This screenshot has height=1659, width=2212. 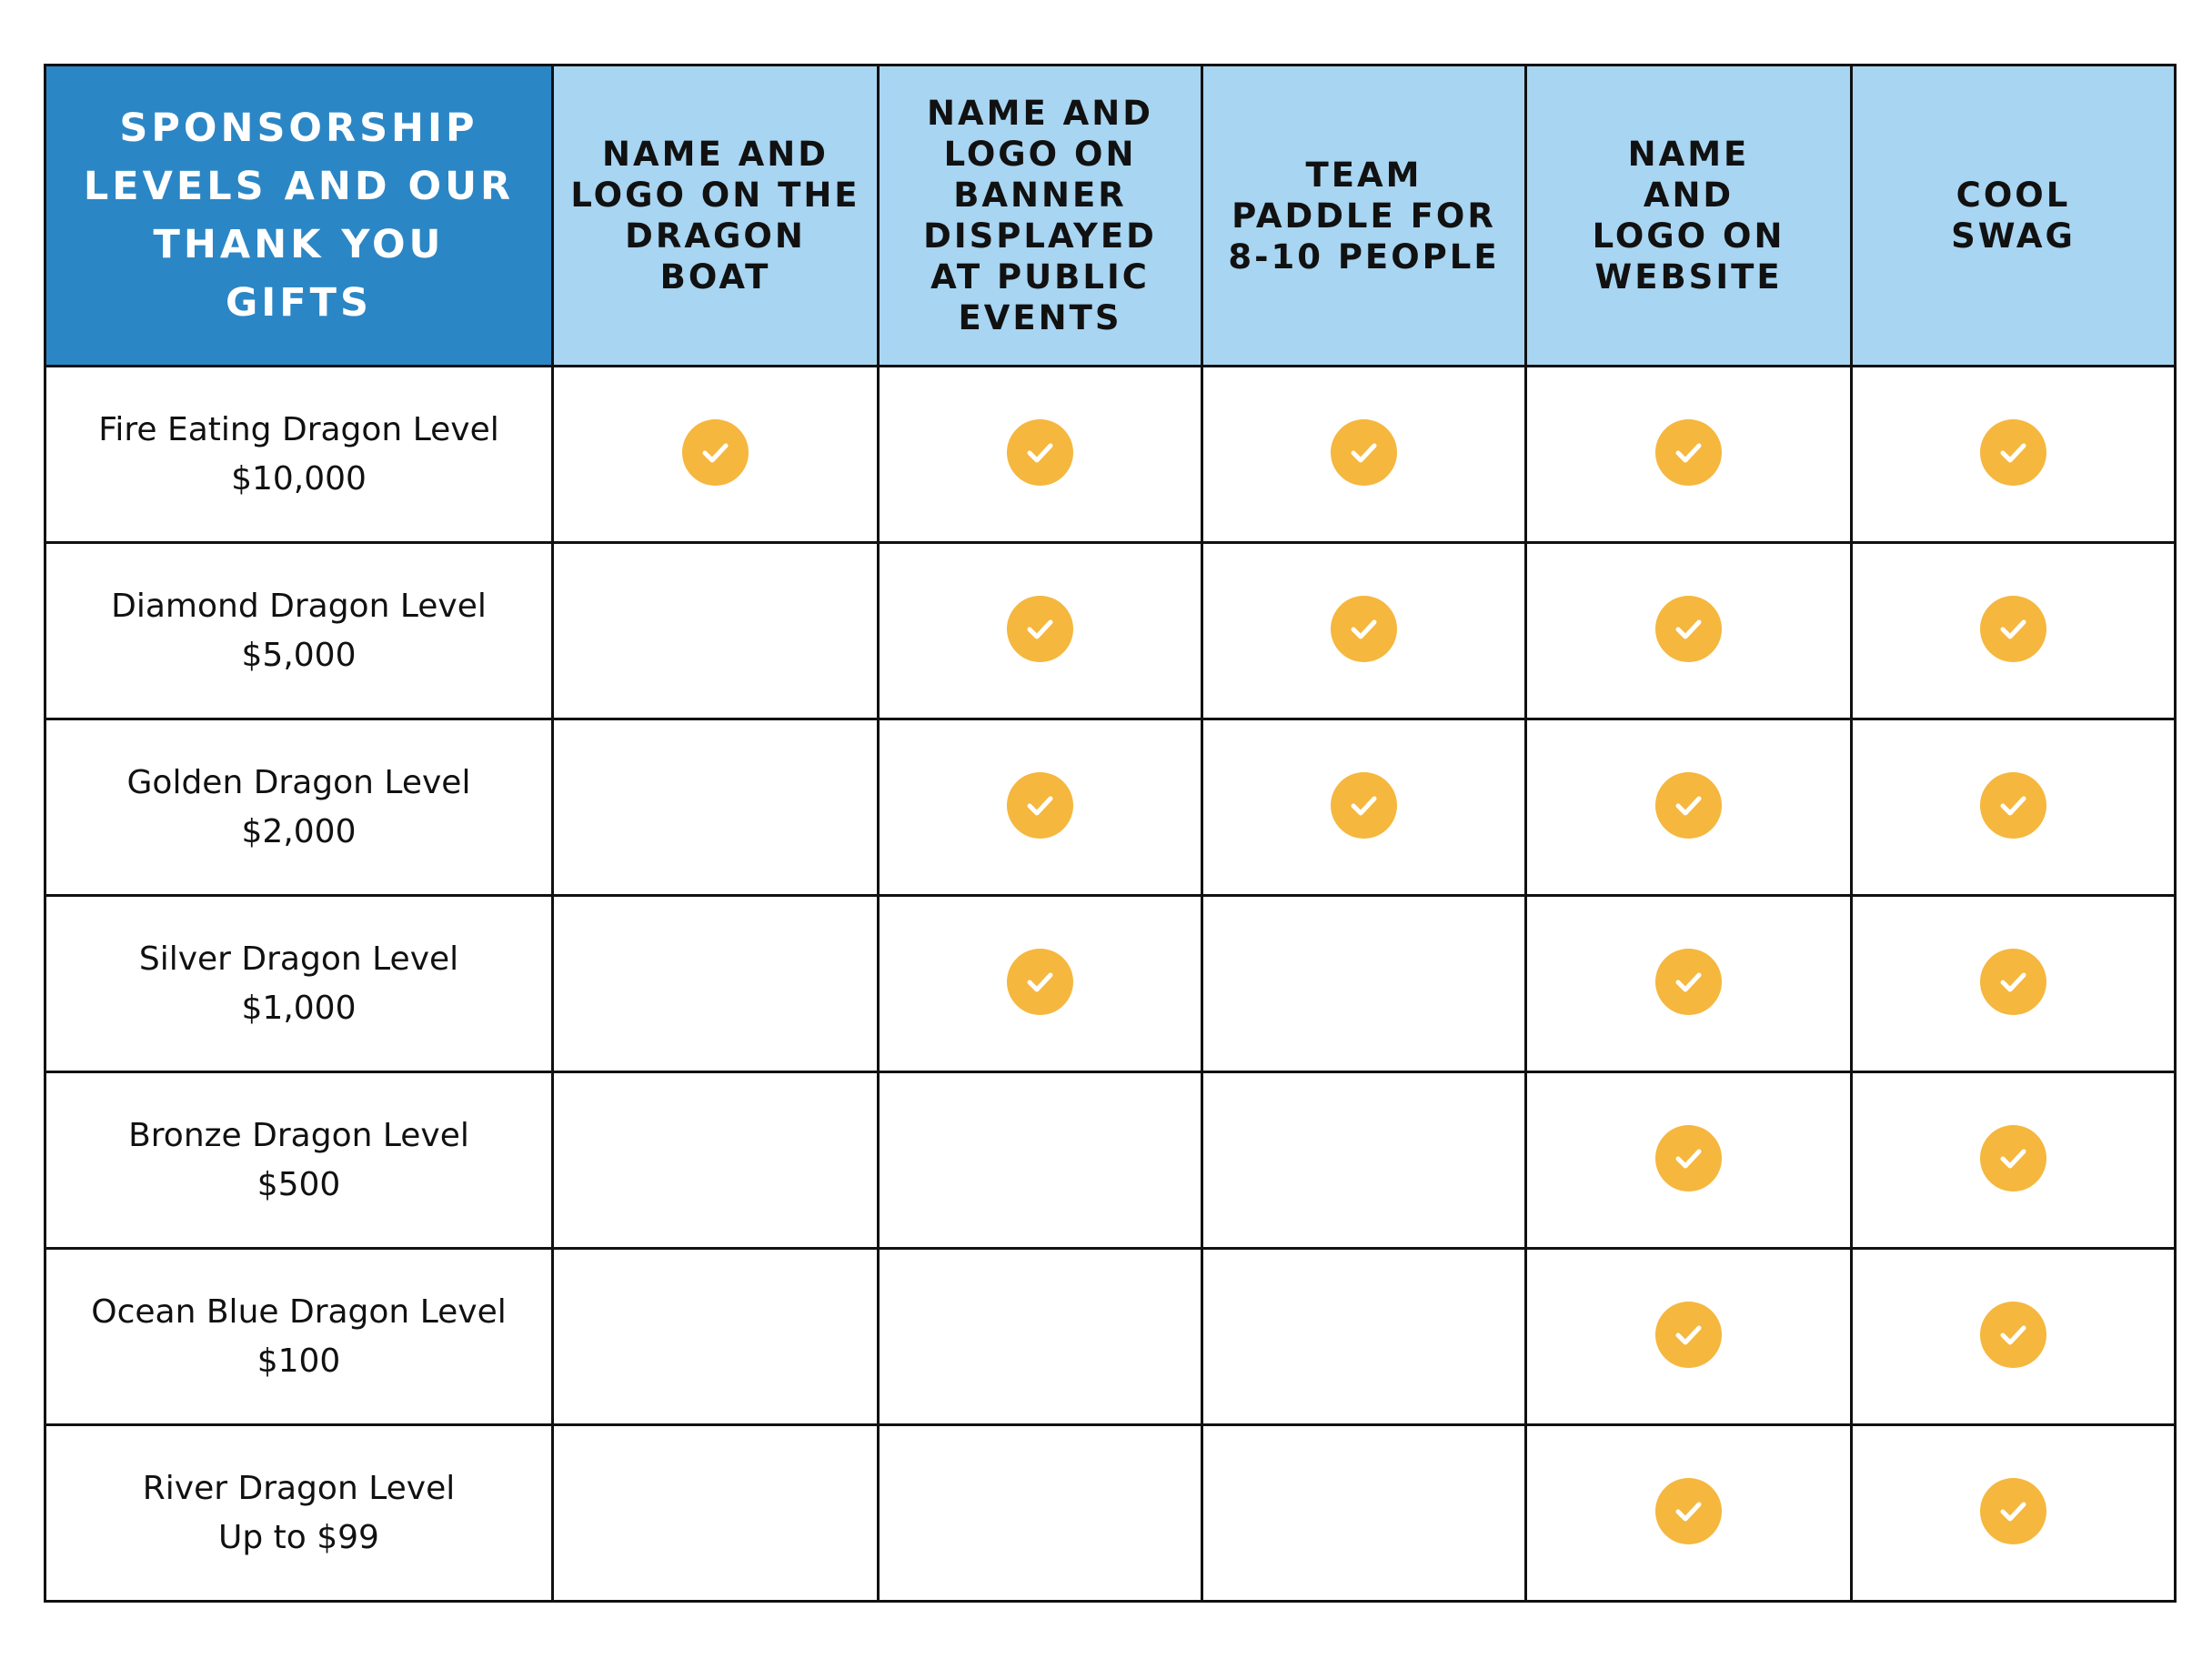 I want to click on table-row: Bronze Dragon Level $500, so click(x=1110, y=1160).